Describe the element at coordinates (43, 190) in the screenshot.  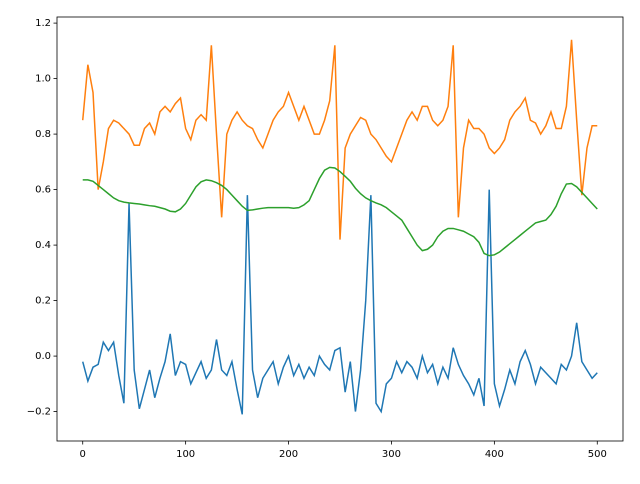
I see `y-tick-label: 0.6` at that location.